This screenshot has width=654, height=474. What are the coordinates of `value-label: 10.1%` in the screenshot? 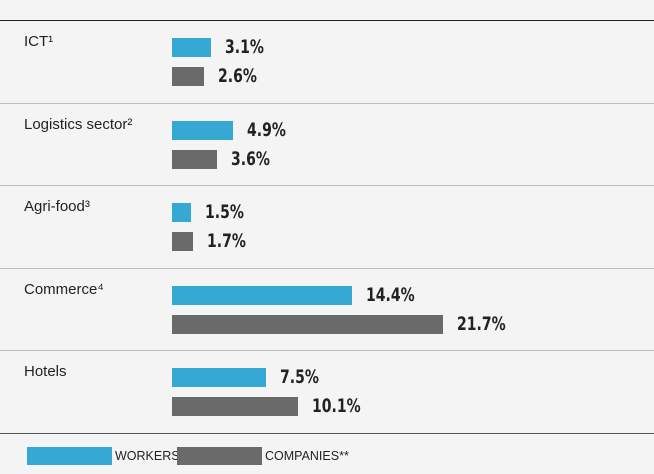 It's located at (336, 406).